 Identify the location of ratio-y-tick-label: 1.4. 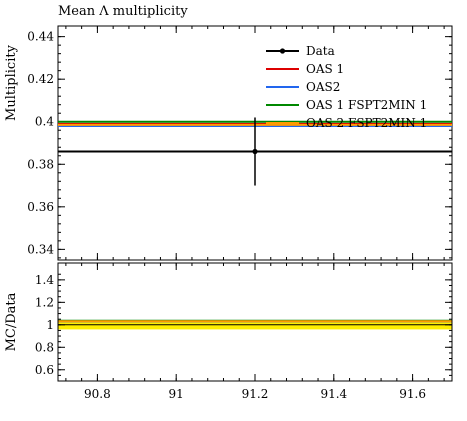
(44, 280).